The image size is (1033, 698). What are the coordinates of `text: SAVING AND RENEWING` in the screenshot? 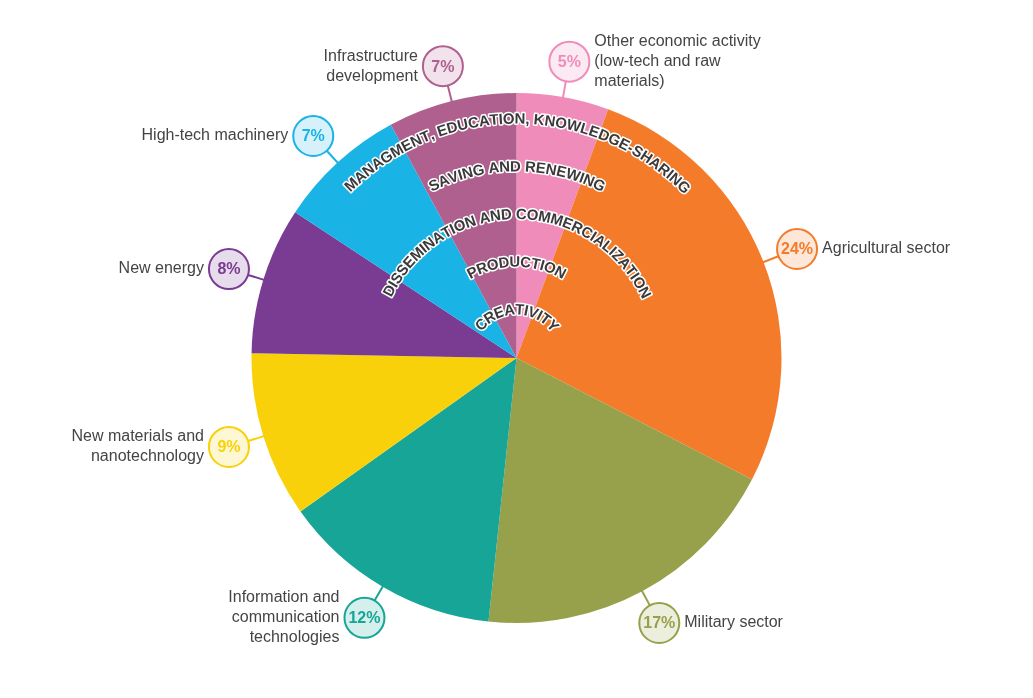 It's located at (517, 176).